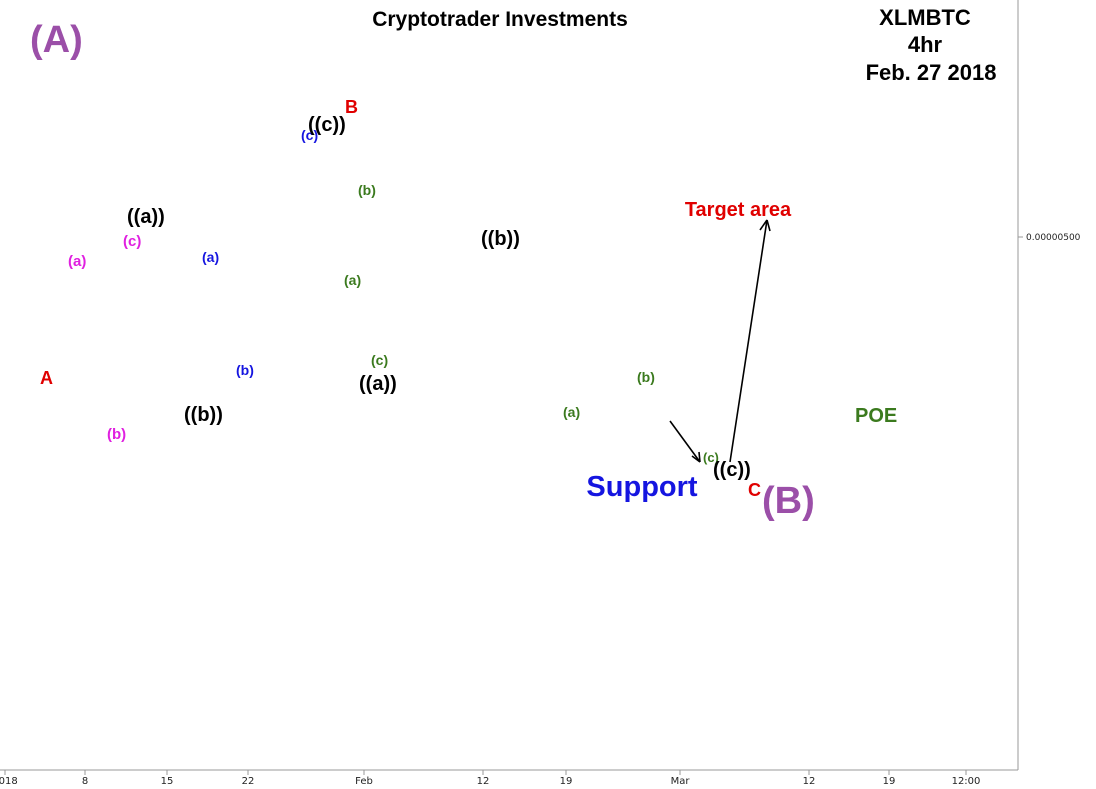  What do you see at coordinates (966, 781) in the screenshot?
I see `x-tick-label: 12:00` at bounding box center [966, 781].